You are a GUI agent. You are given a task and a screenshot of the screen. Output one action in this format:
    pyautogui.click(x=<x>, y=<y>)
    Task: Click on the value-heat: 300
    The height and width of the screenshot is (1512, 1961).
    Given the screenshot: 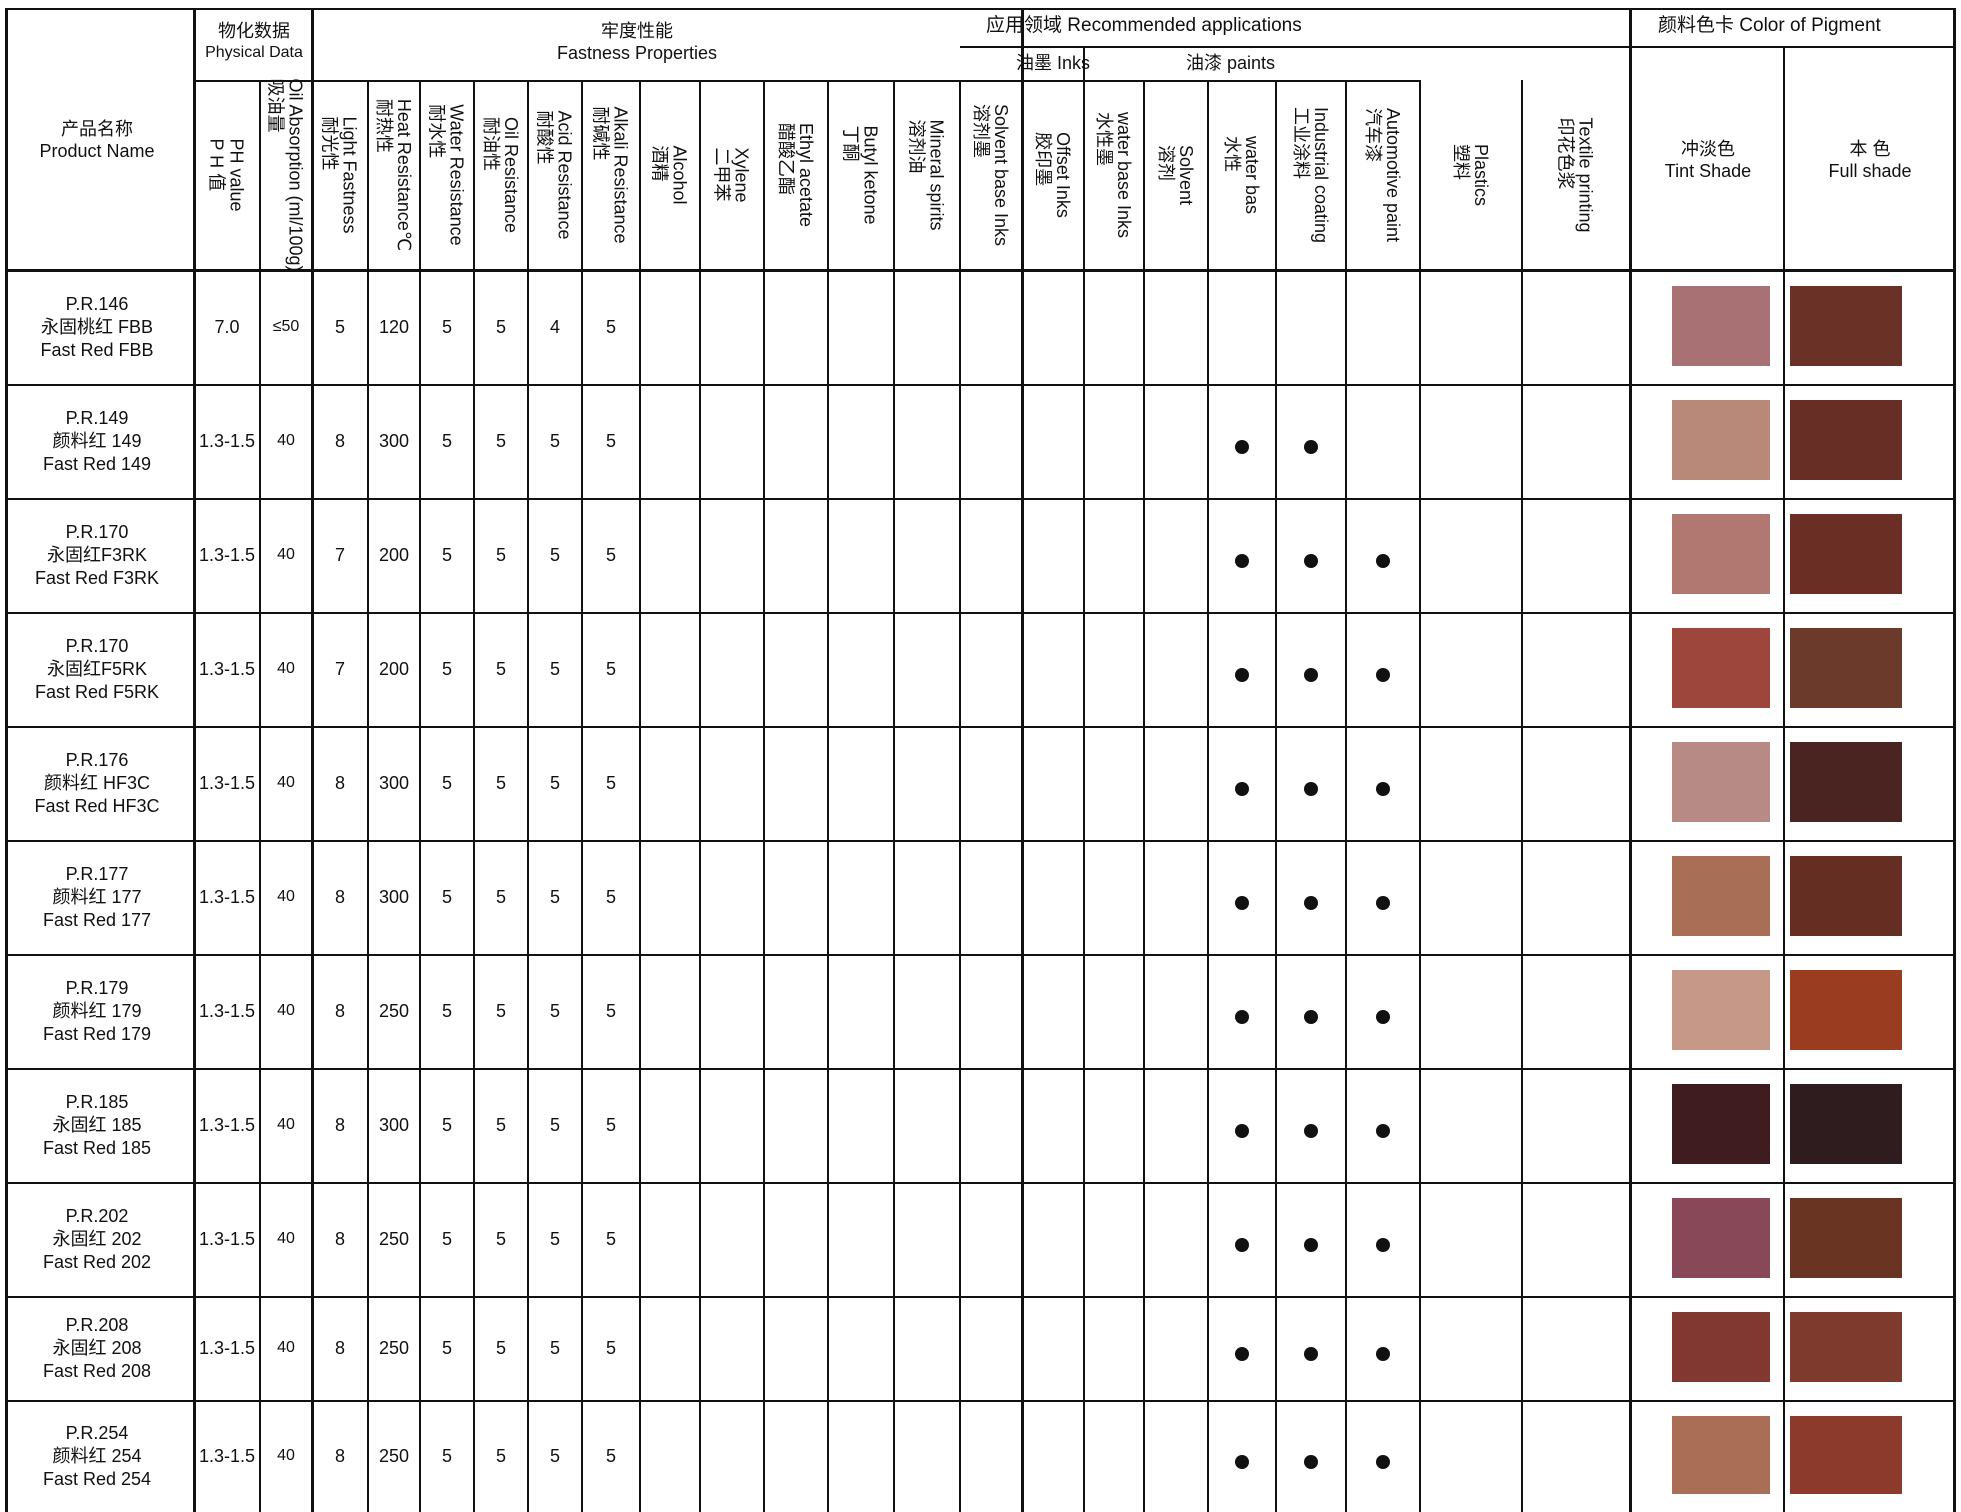 What is the action you would take?
    pyautogui.click(x=394, y=896)
    